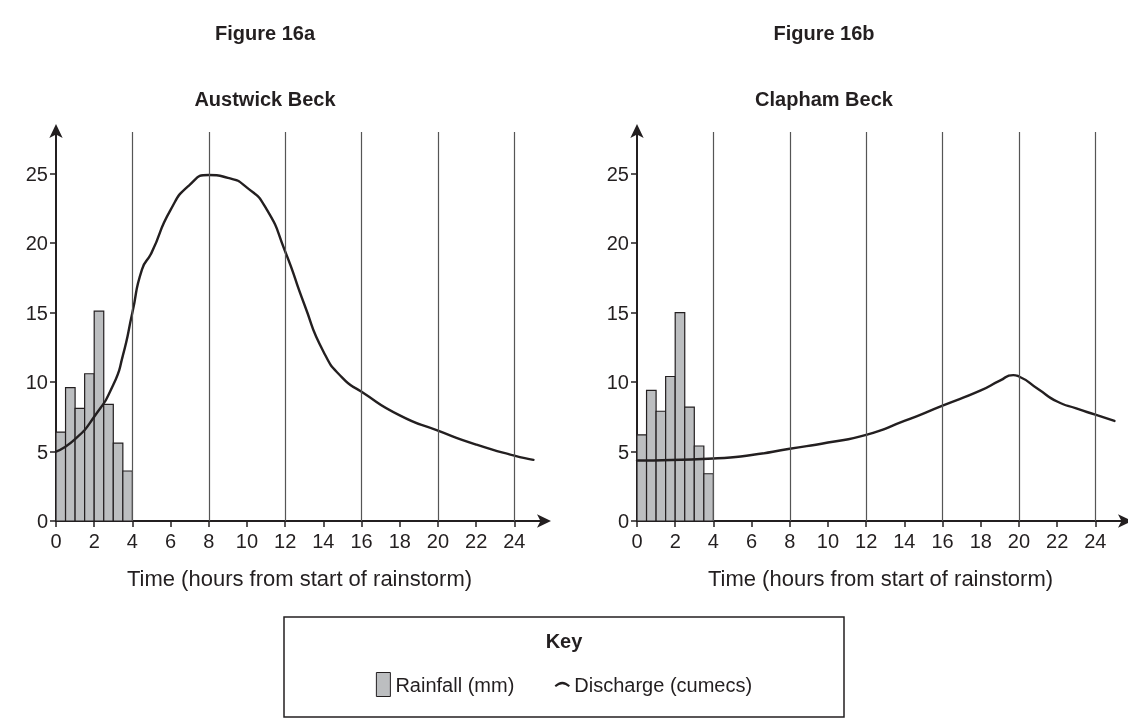  What do you see at coordinates (265, 33) in the screenshot?
I see `chart-title: Figure 16a` at bounding box center [265, 33].